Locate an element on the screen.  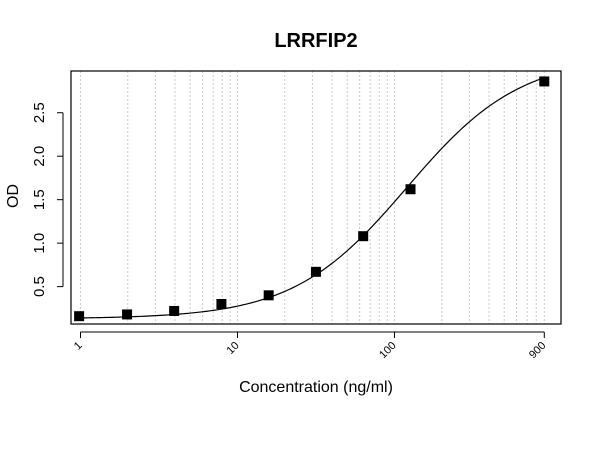
x-axis-label: Concentration (ng/ml) is located at coordinates (316, 387).